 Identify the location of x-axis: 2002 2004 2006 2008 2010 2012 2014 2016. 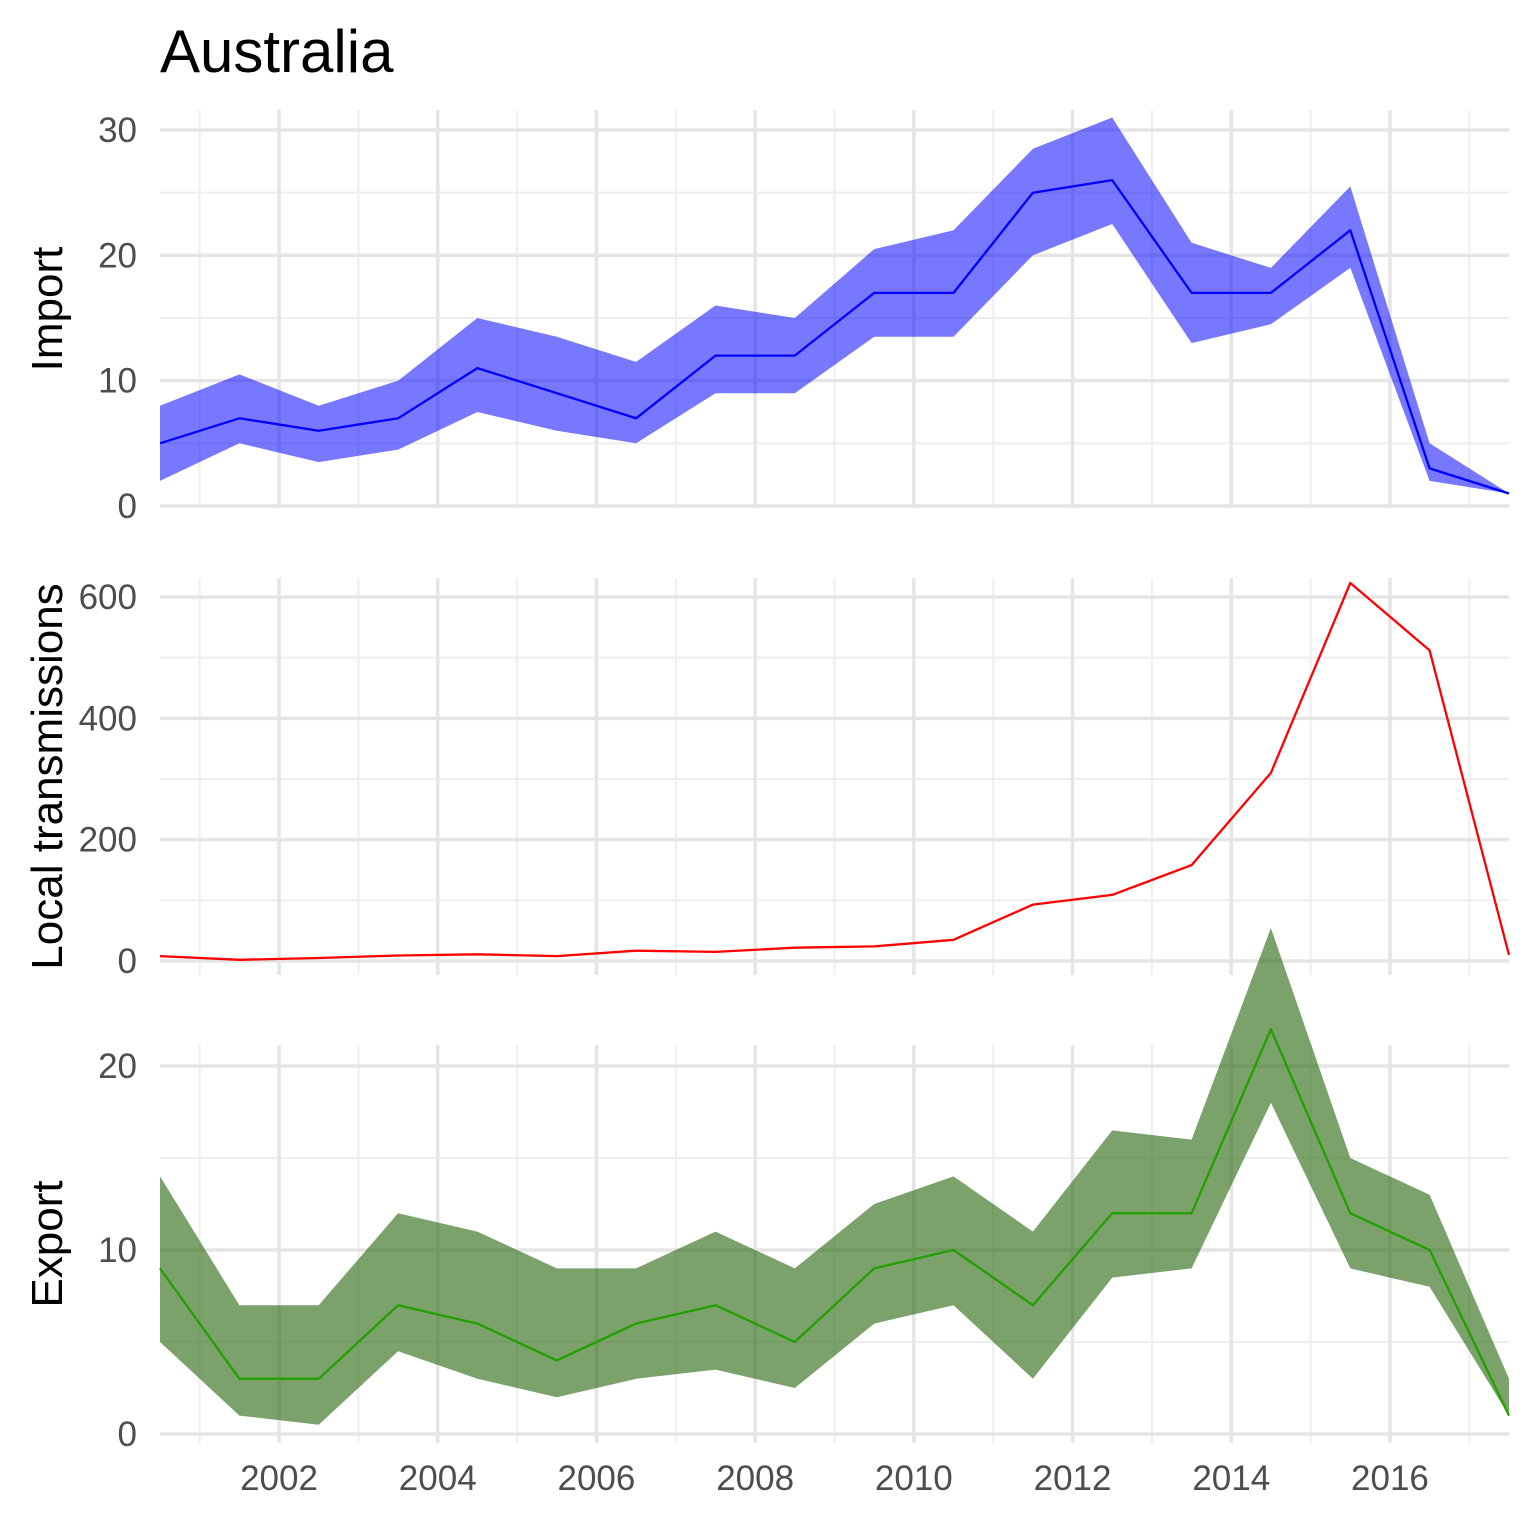
(834, 1478).